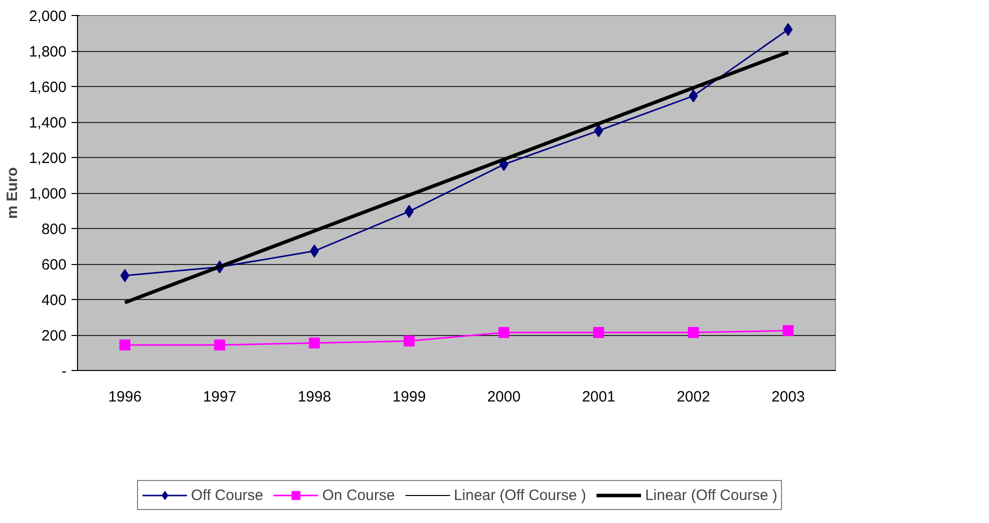  I want to click on legend-label: Off Course, so click(227, 495).